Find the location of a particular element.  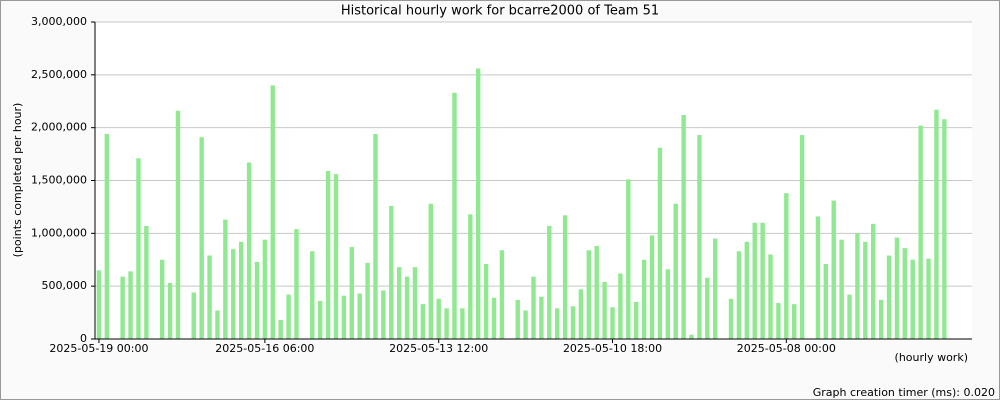

footer: Graph creation timer (ms): 0.020 is located at coordinates (904, 392).